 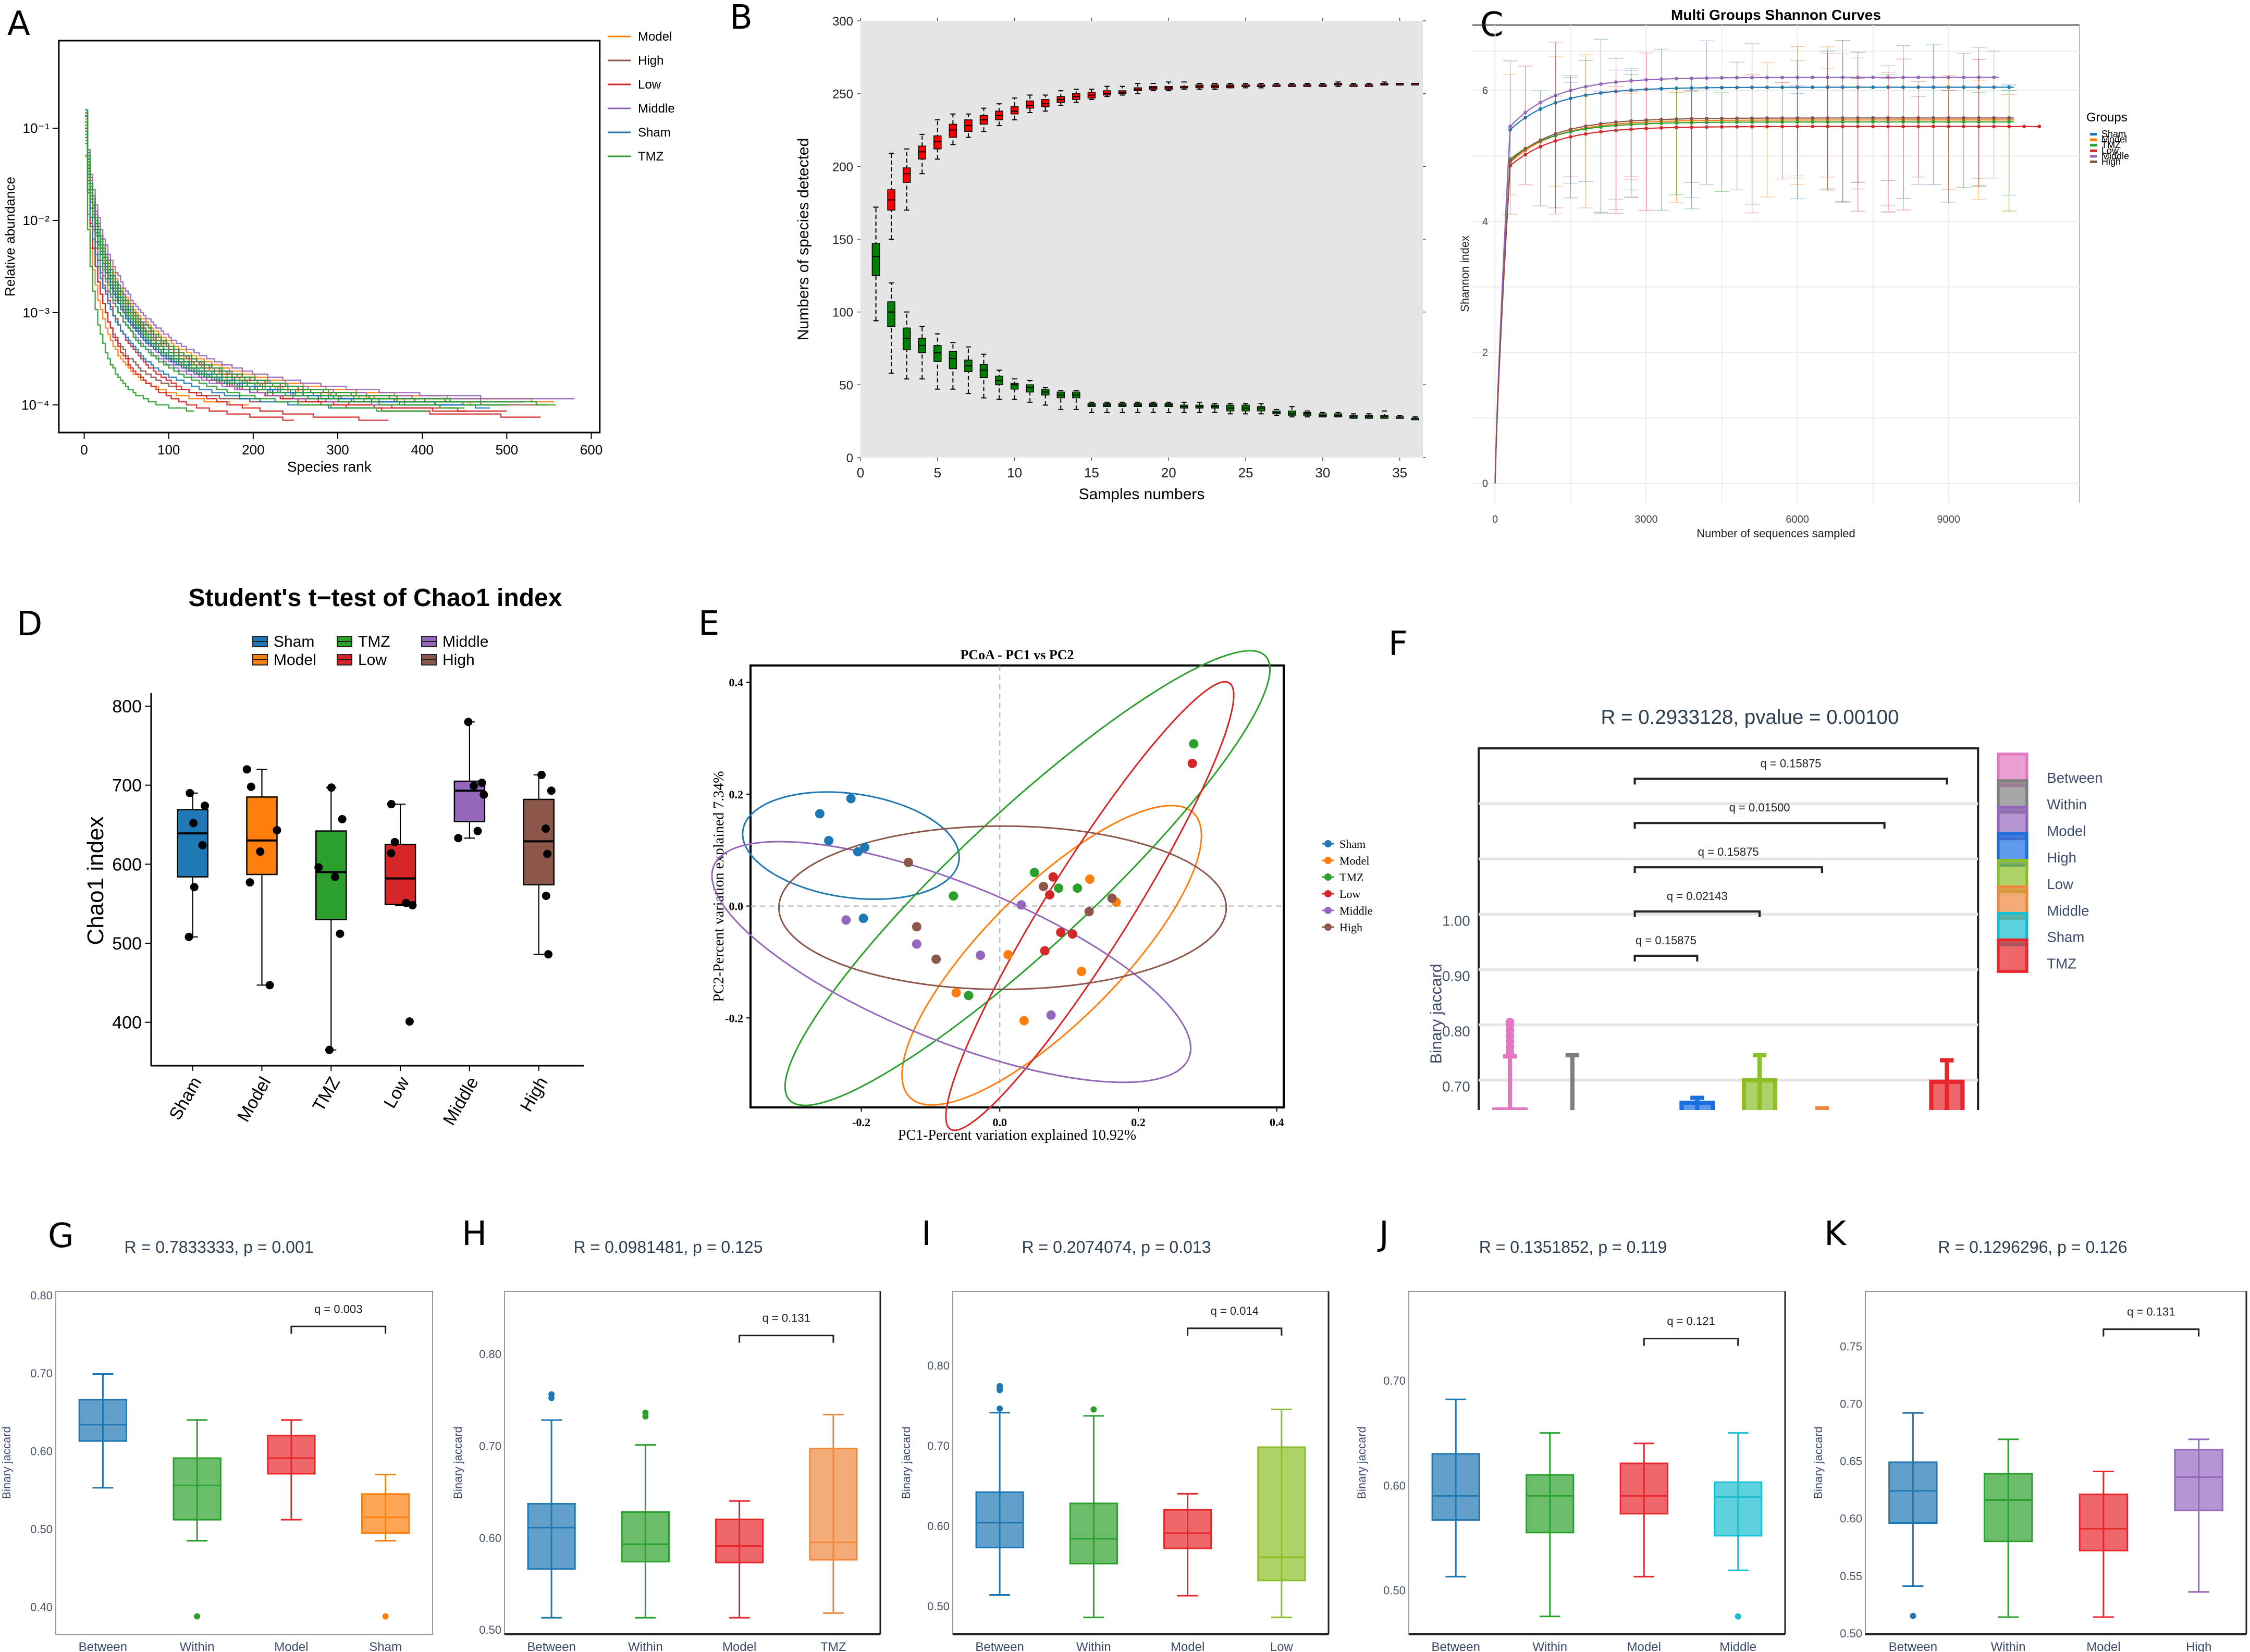 What do you see at coordinates (645, 1646) in the screenshot?
I see `x-tick-label: Within` at bounding box center [645, 1646].